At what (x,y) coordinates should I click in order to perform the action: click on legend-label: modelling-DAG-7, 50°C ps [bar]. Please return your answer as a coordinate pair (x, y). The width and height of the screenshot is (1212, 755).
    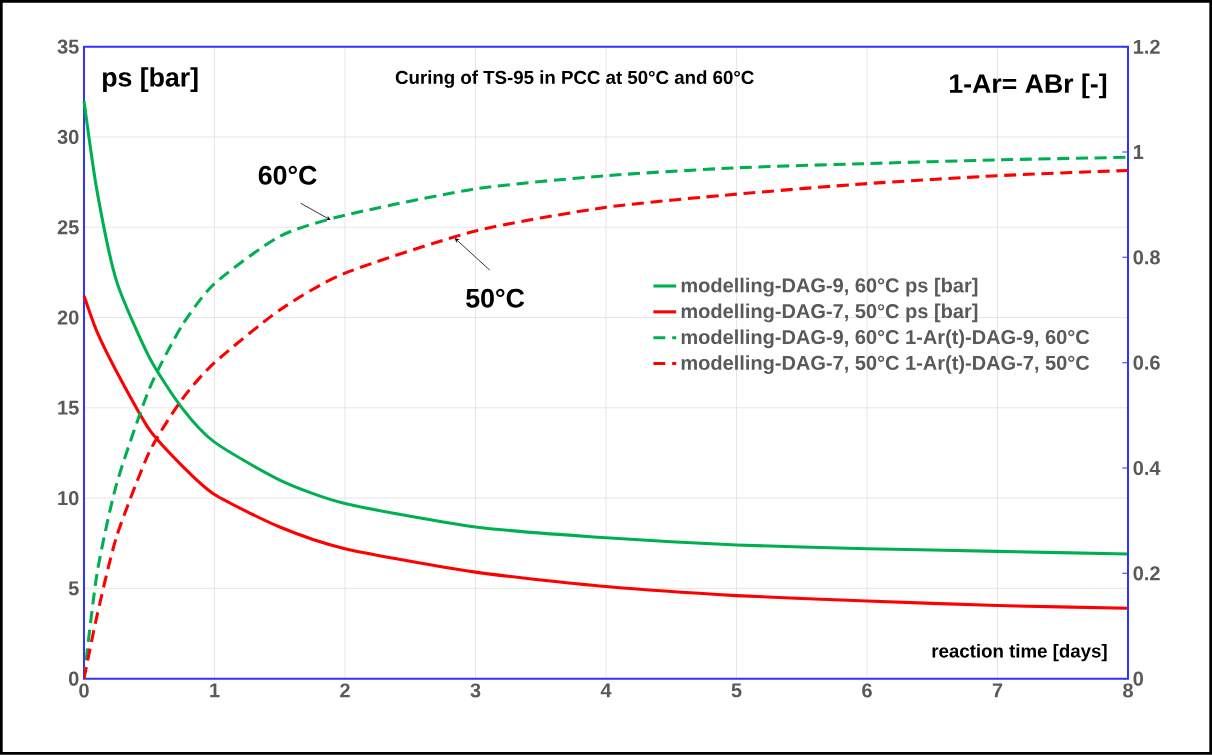
    Looking at the image, I should click on (829, 313).